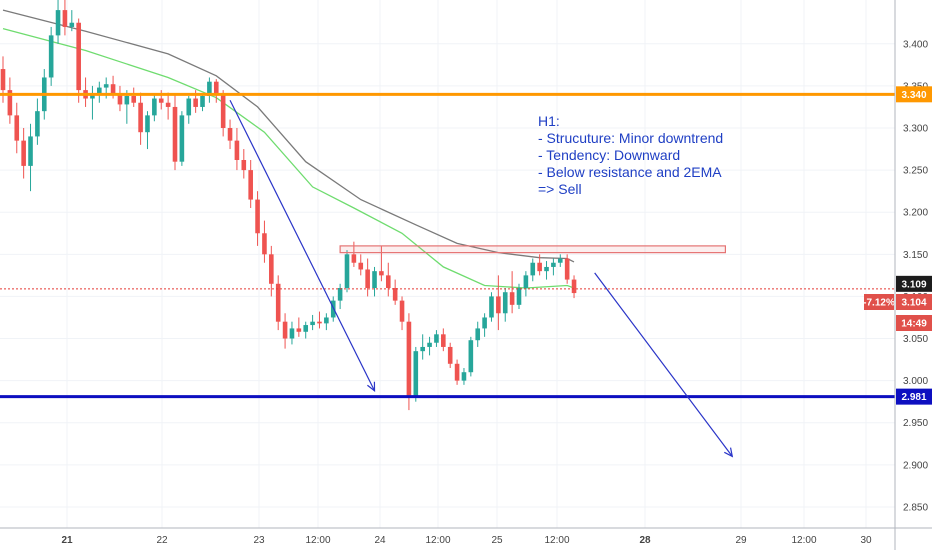 This screenshot has height=550, width=932. Describe the element at coordinates (915, 339) in the screenshot. I see `y-tick-label: 3.050` at that location.